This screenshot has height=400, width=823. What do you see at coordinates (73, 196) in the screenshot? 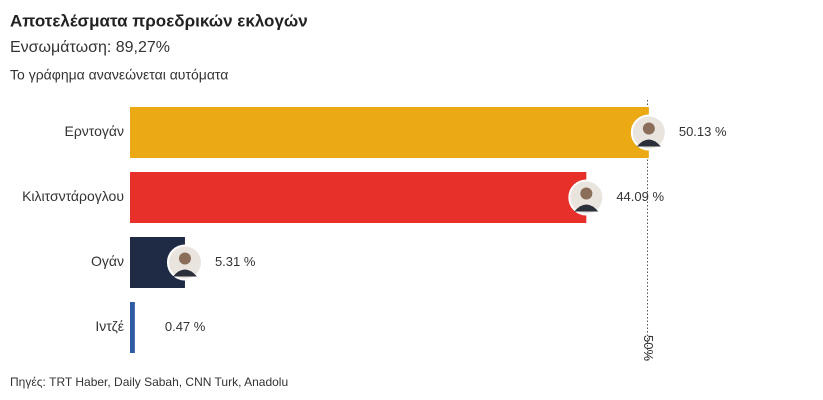
I see `category-label: Κιλιτσντάρογλου` at bounding box center [73, 196].